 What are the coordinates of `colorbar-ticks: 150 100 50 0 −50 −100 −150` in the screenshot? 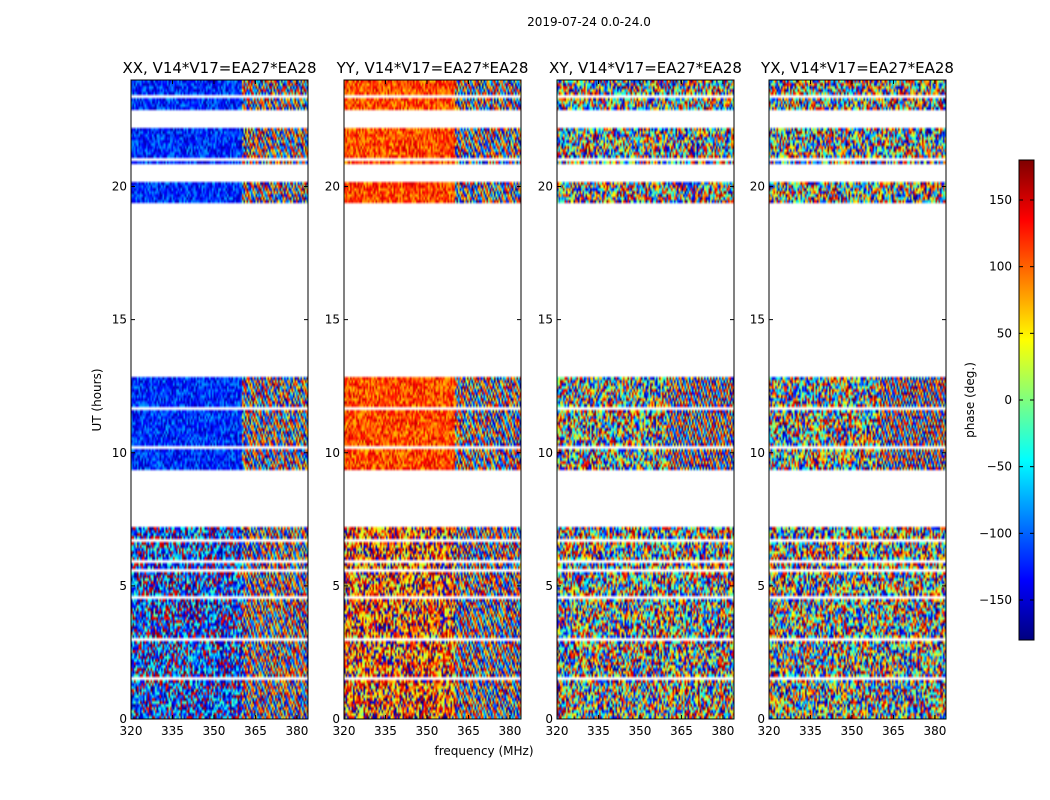 It's located at (1006, 400).